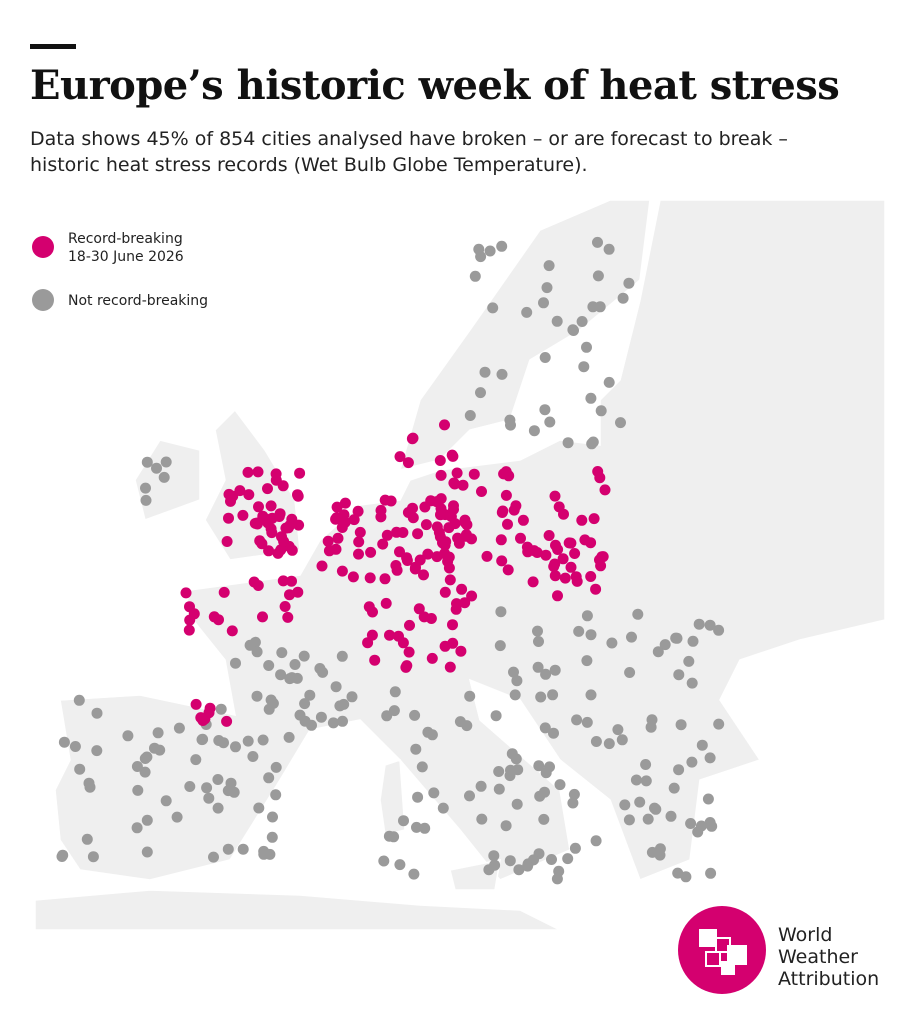 The width and height of the screenshot is (900, 1011). What do you see at coordinates (708, 938) in the screenshot?
I see `logo-square` at bounding box center [708, 938].